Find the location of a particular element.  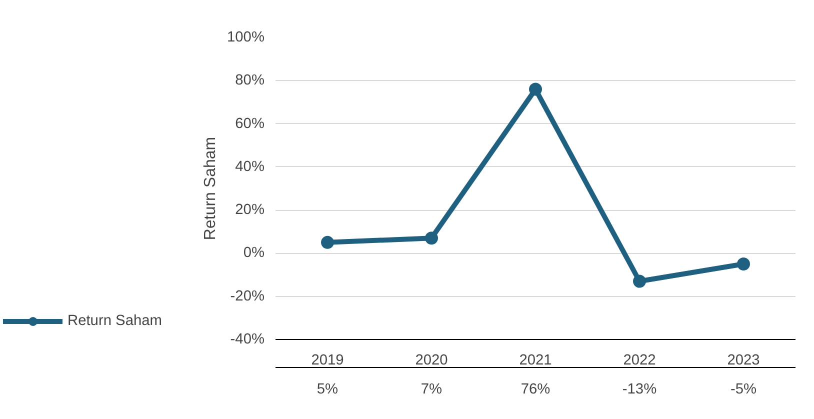

y-tick-label: 60% is located at coordinates (250, 124).